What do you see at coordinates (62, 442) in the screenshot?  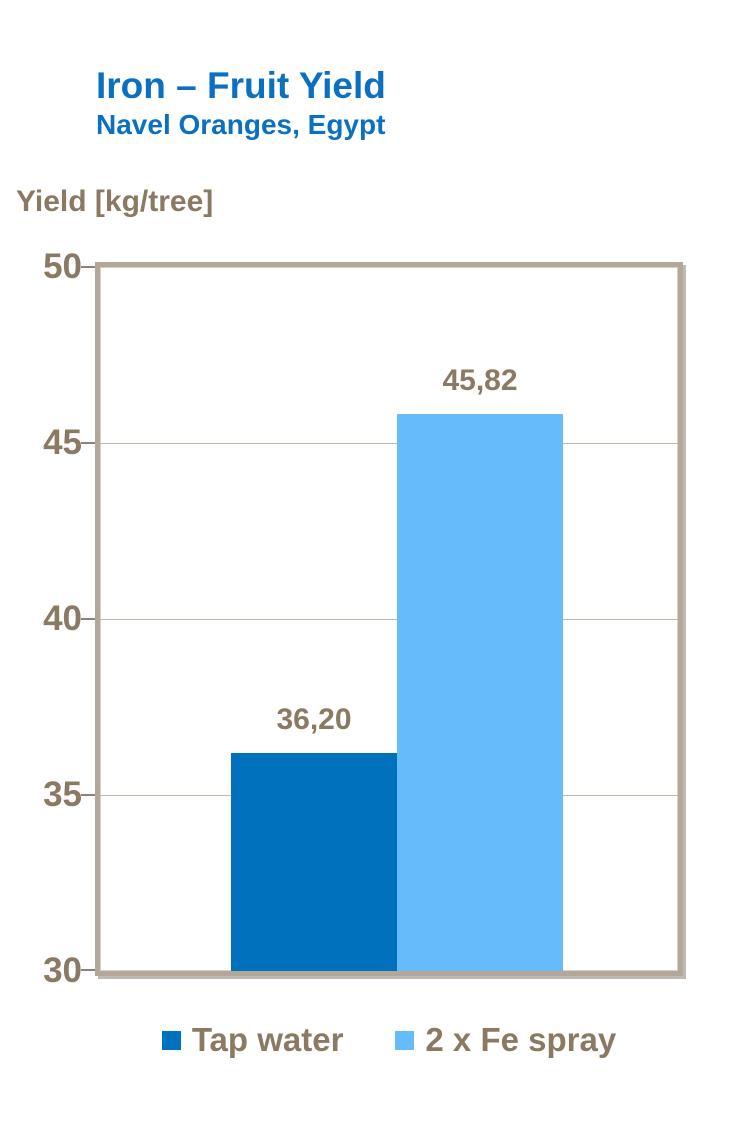 I see `y-tick-label-45: 45` at bounding box center [62, 442].